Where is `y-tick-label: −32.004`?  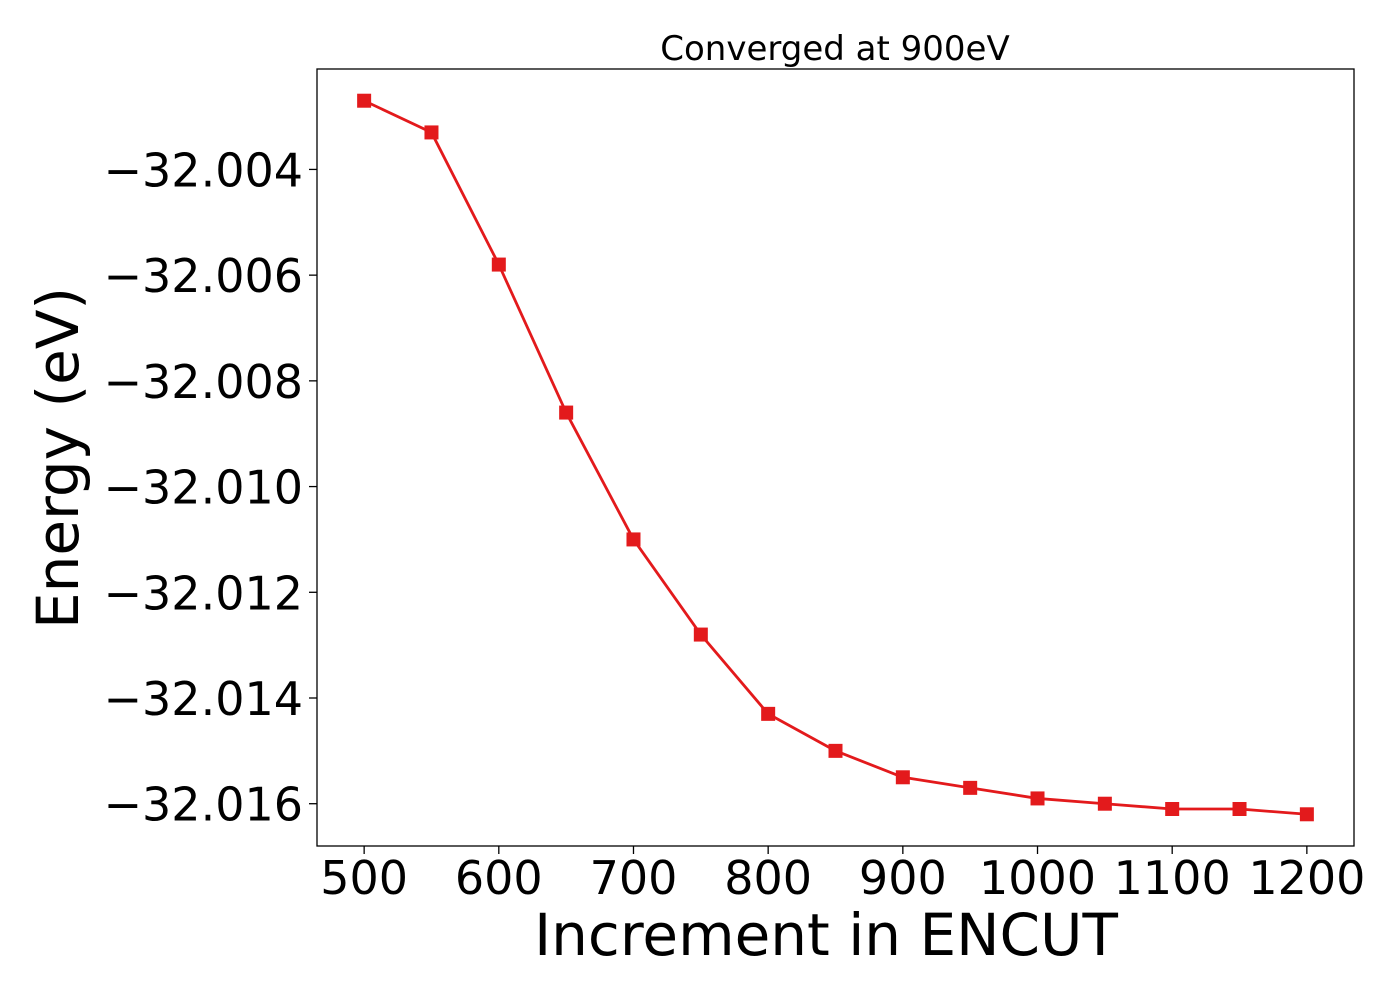 y-tick-label: −32.004 is located at coordinates (204, 170).